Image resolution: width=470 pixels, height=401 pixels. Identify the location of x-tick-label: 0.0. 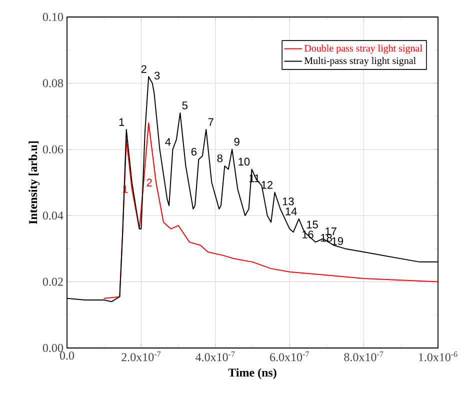
(67, 356).